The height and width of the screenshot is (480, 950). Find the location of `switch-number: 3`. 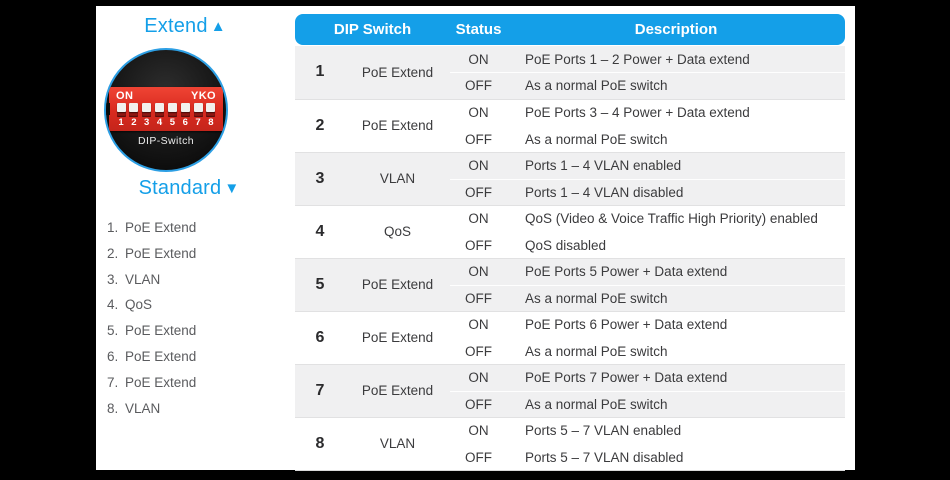

switch-number: 3 is located at coordinates (147, 122).